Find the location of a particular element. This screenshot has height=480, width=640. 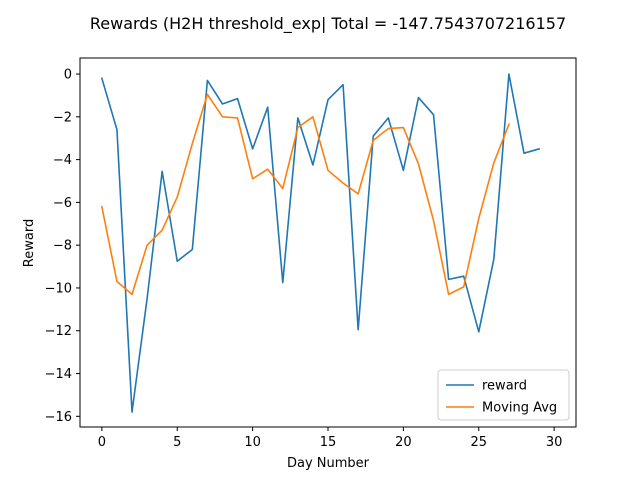

x-tick-label: 15 is located at coordinates (328, 442).